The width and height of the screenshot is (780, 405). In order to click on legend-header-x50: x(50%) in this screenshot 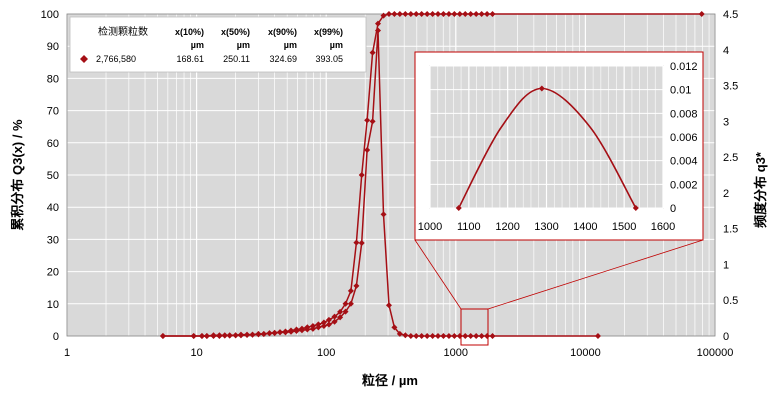, I will do `click(235, 32)`.